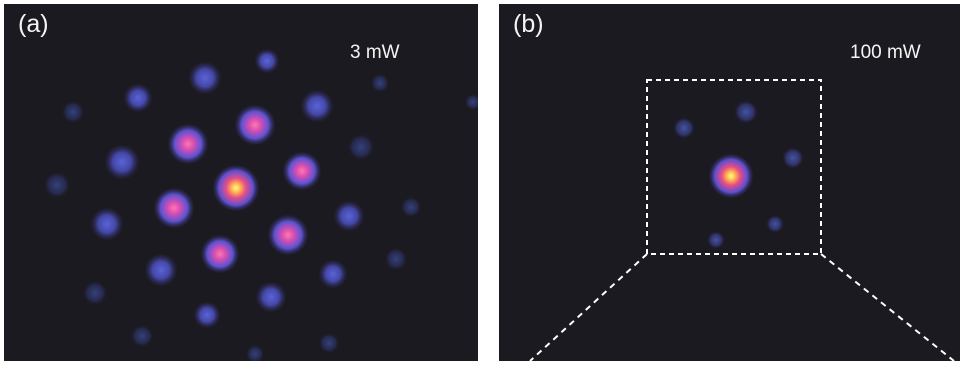  What do you see at coordinates (887, 307) in the screenshot?
I see `zoom-line-right` at bounding box center [887, 307].